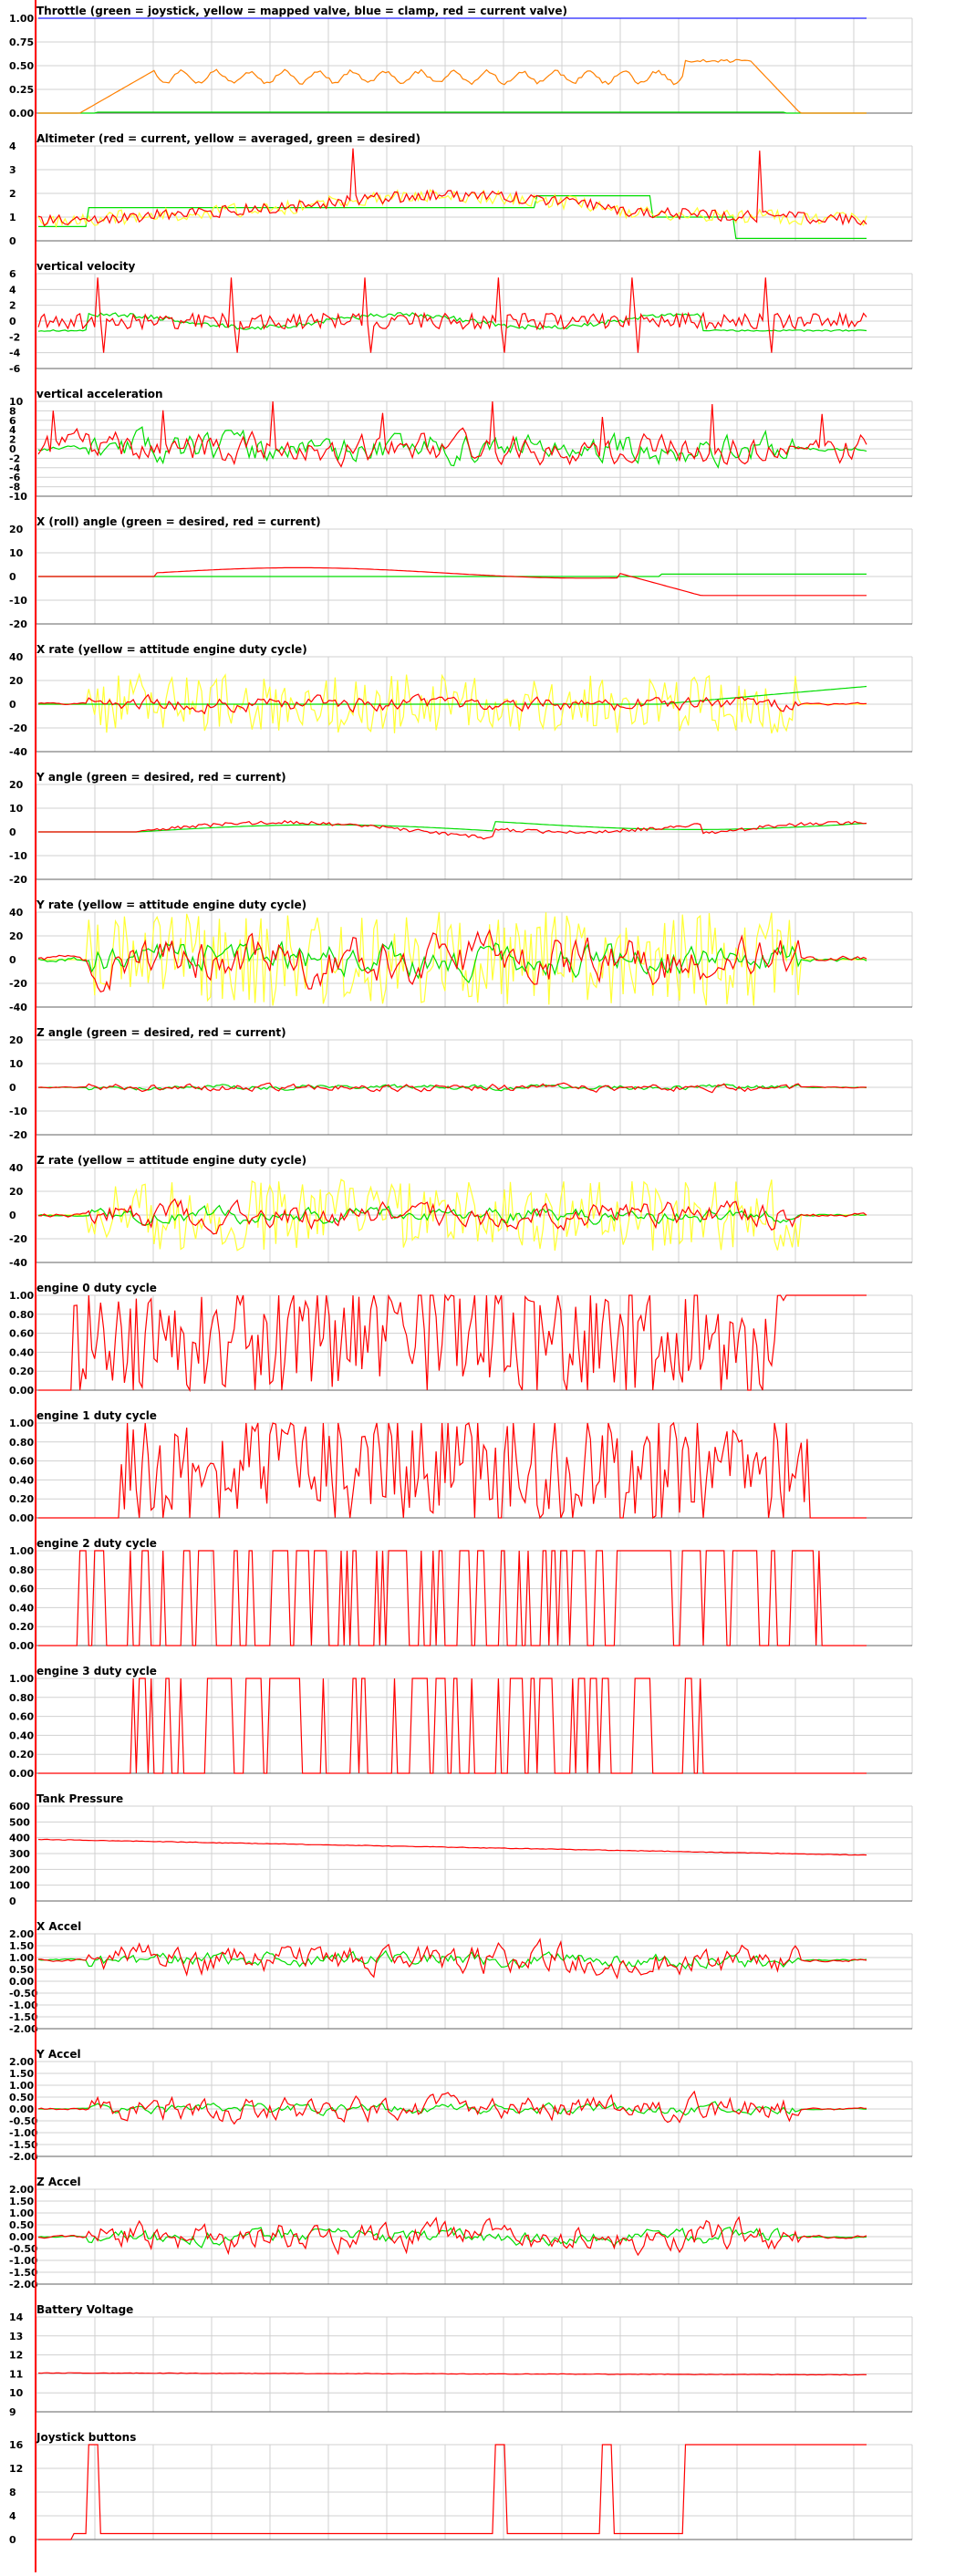 The image size is (976, 2576). Describe the element at coordinates (79, 1798) in the screenshot. I see `chart-title: Tank Pressure` at that location.